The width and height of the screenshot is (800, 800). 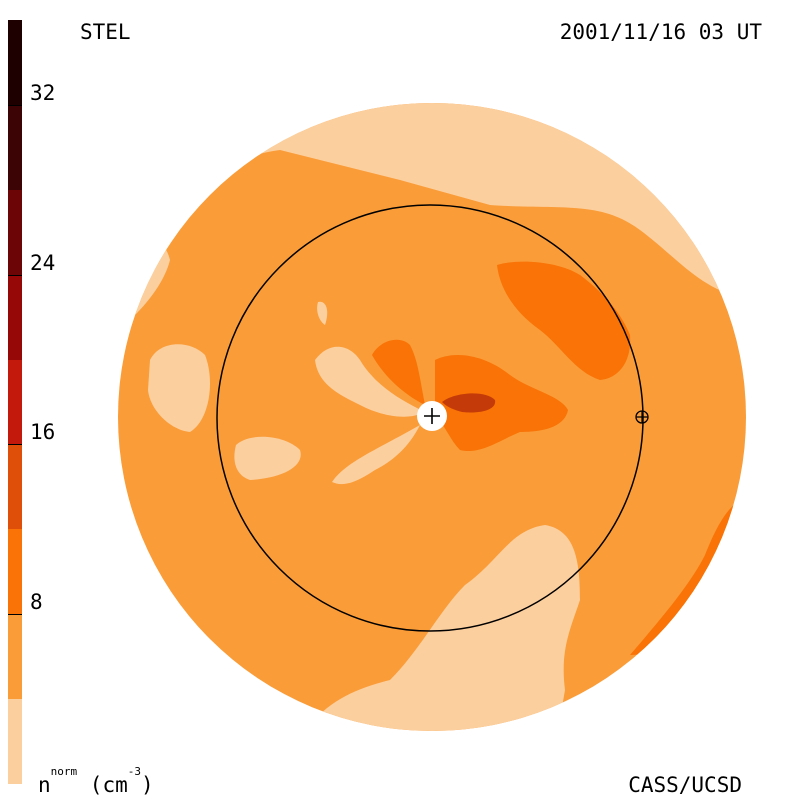 What do you see at coordinates (64, 771) in the screenshot?
I see `unit-sup: norm` at bounding box center [64, 771].